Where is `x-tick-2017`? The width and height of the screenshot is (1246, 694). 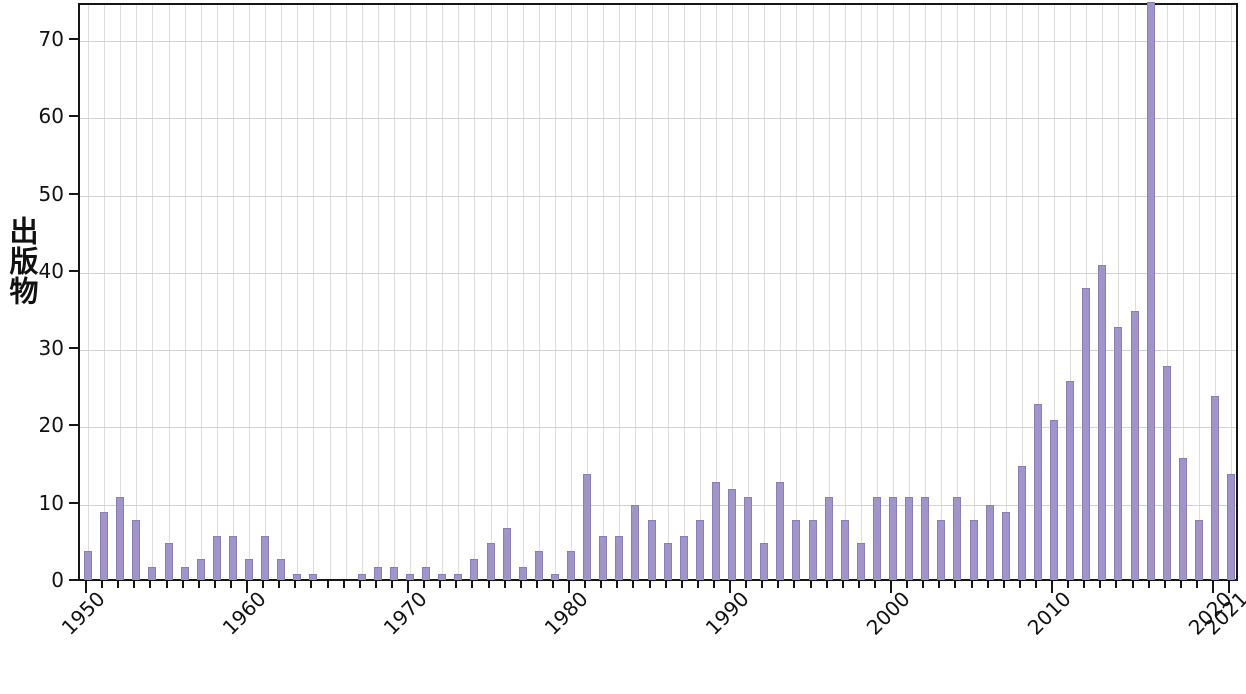
x-tick-2017 is located at coordinates (1164, 584).